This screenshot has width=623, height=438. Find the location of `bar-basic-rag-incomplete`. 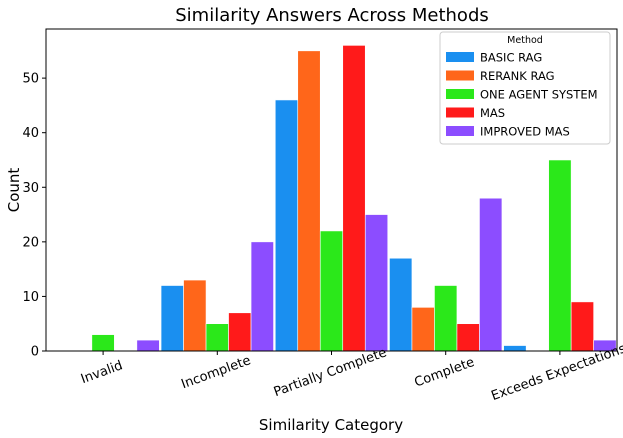

bar-basic-rag-incomplete is located at coordinates (172, 318).